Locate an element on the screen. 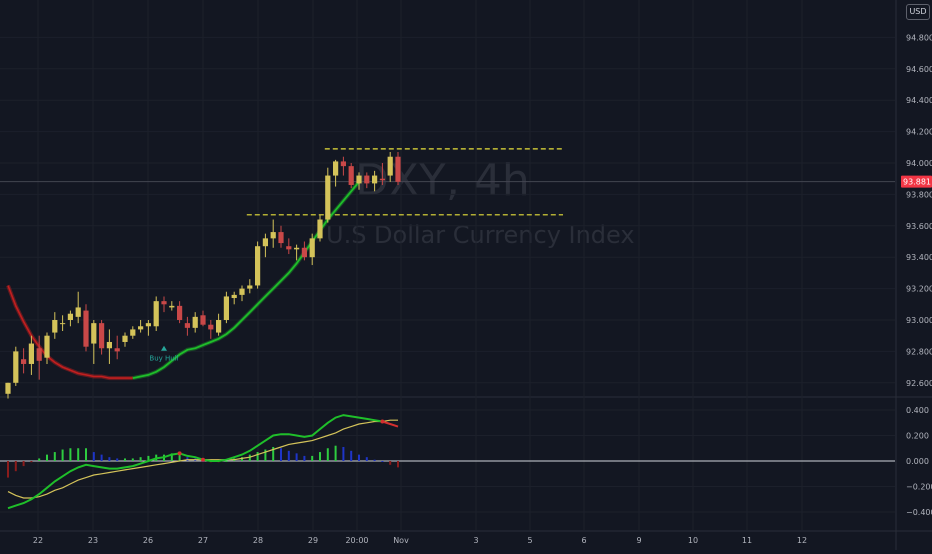 The image size is (932, 554). macd-y-tick-label: 0.200 is located at coordinates (917, 436).